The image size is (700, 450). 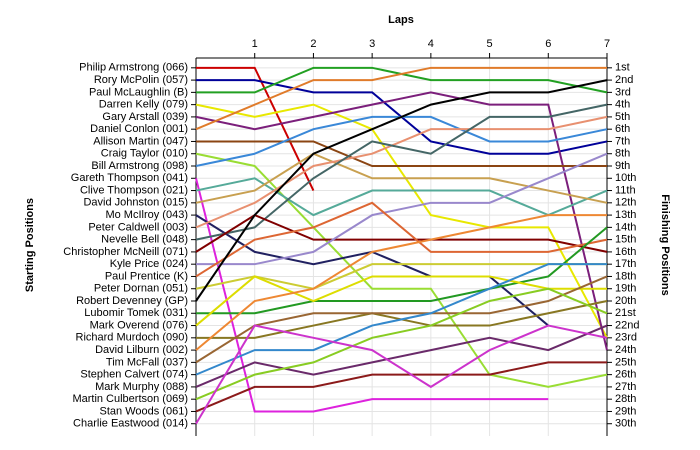 What do you see at coordinates (144, 154) in the screenshot?
I see `series-label: Craig Taylor (010)` at bounding box center [144, 154].